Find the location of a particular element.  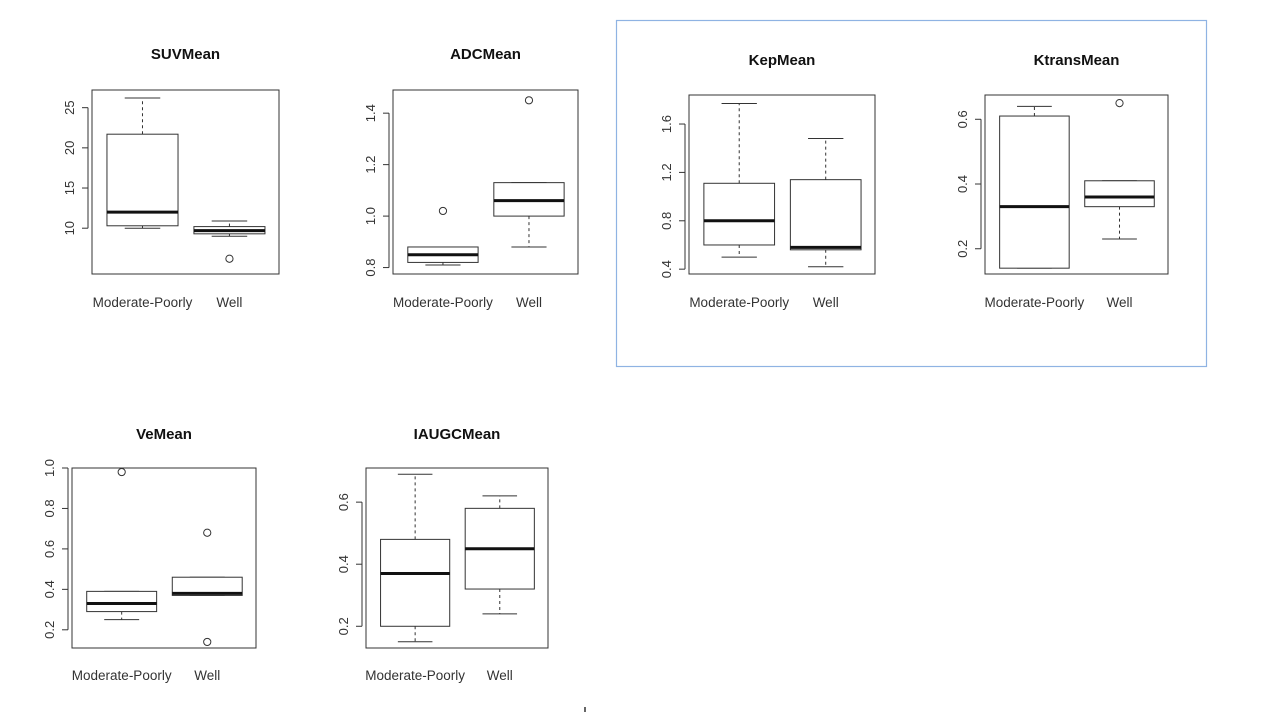

boxplot-SUVMean: SUVMean 10 15 20 25 Moderate-Poorly Well is located at coordinates (171, 178).